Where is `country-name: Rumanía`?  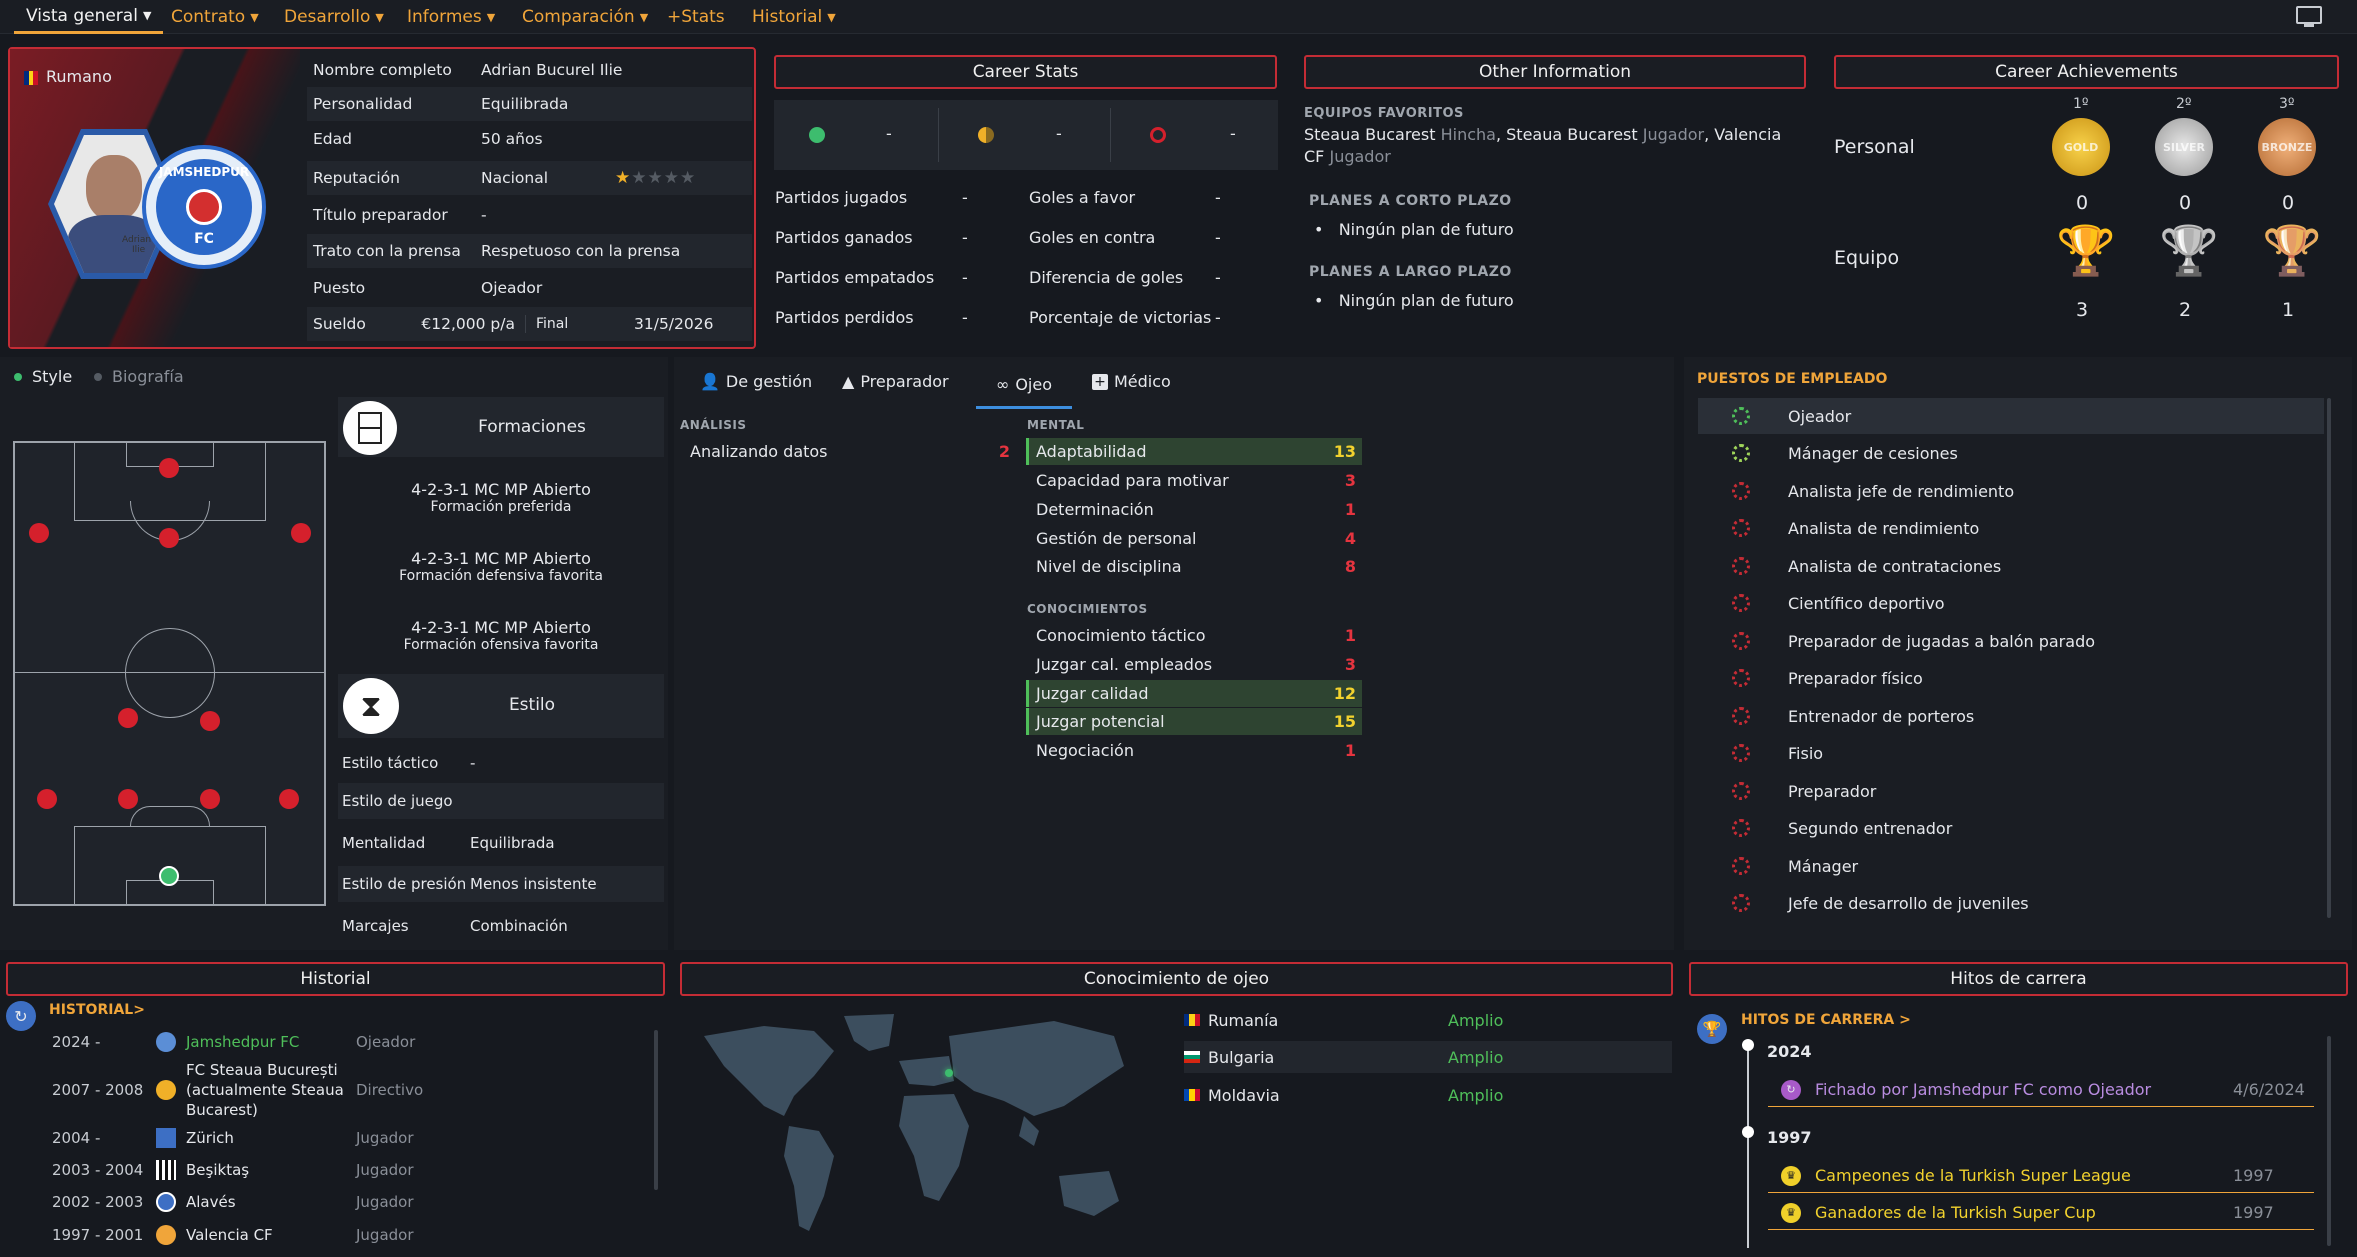
country-name: Rumanía is located at coordinates (1243, 1020).